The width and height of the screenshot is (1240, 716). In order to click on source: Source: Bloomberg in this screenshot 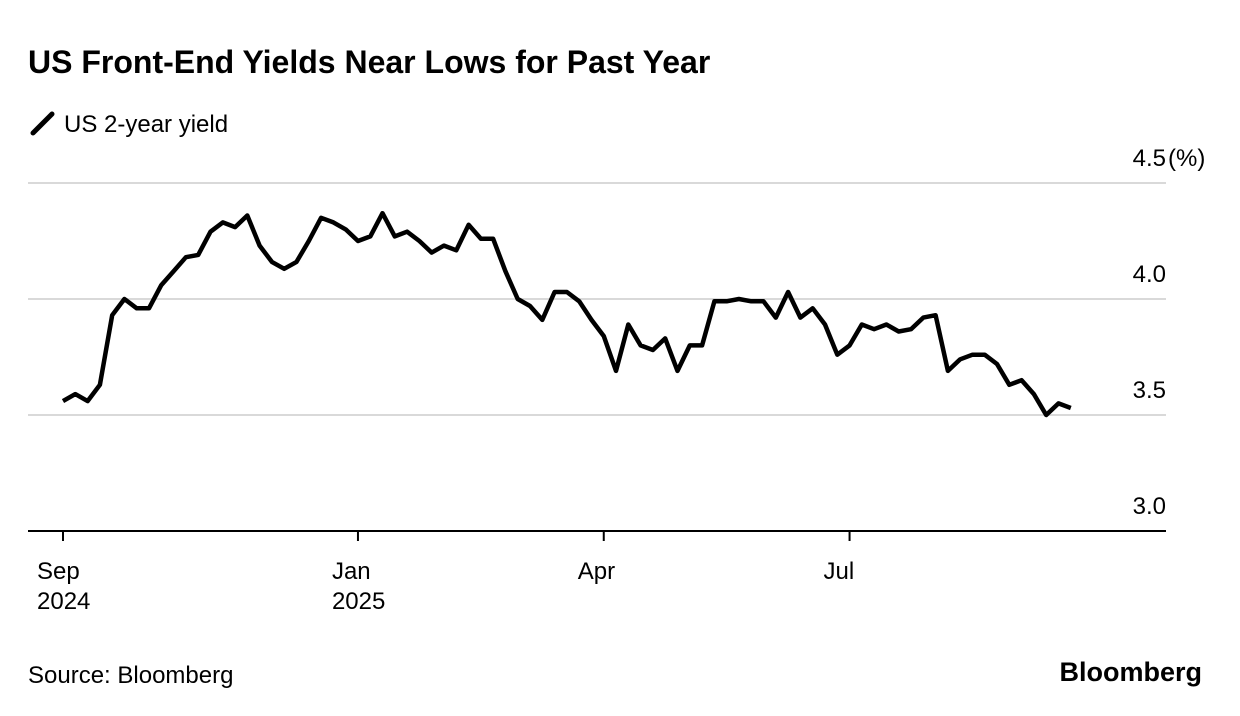, I will do `click(130, 675)`.